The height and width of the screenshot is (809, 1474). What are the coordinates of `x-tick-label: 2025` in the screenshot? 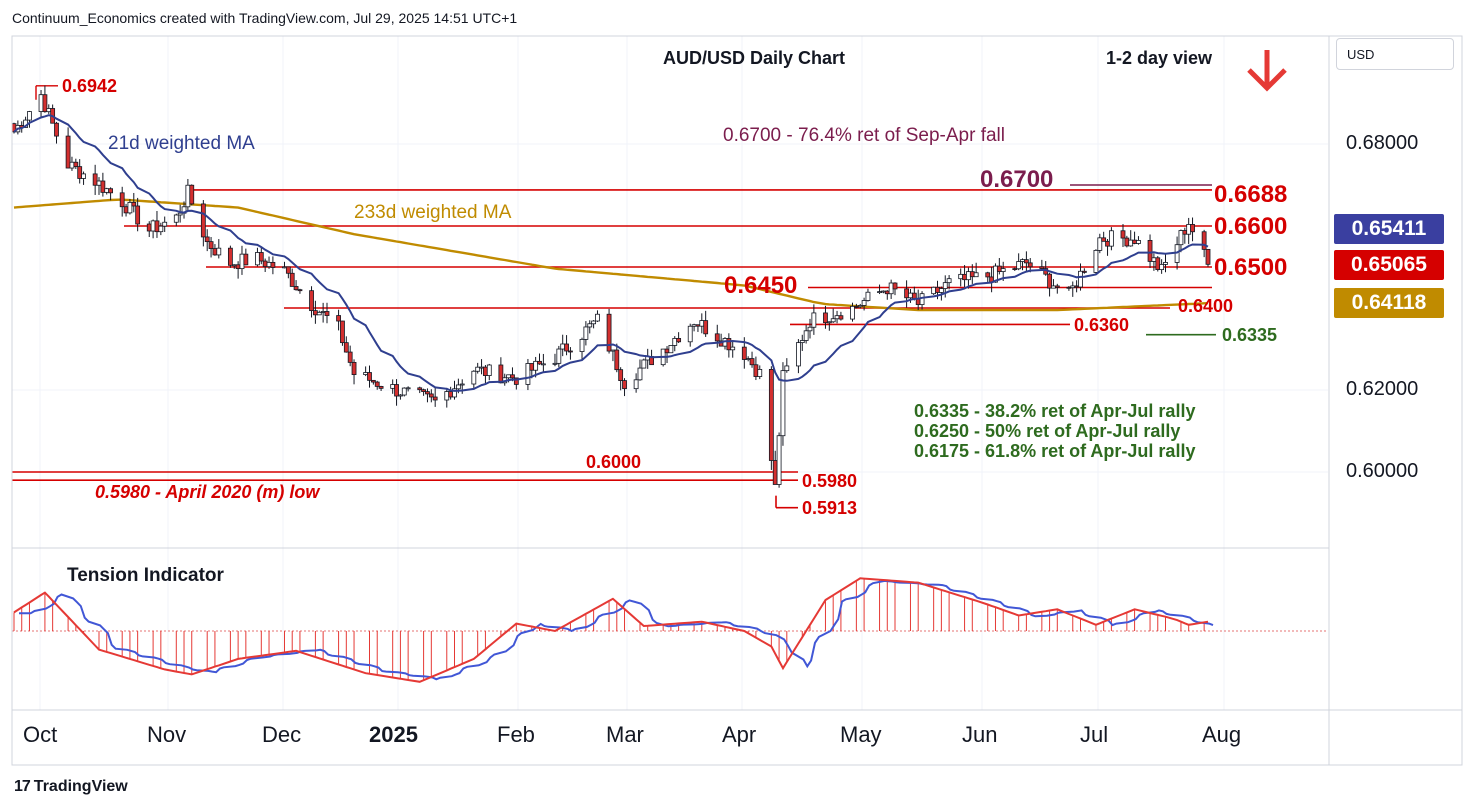 It's located at (393, 734).